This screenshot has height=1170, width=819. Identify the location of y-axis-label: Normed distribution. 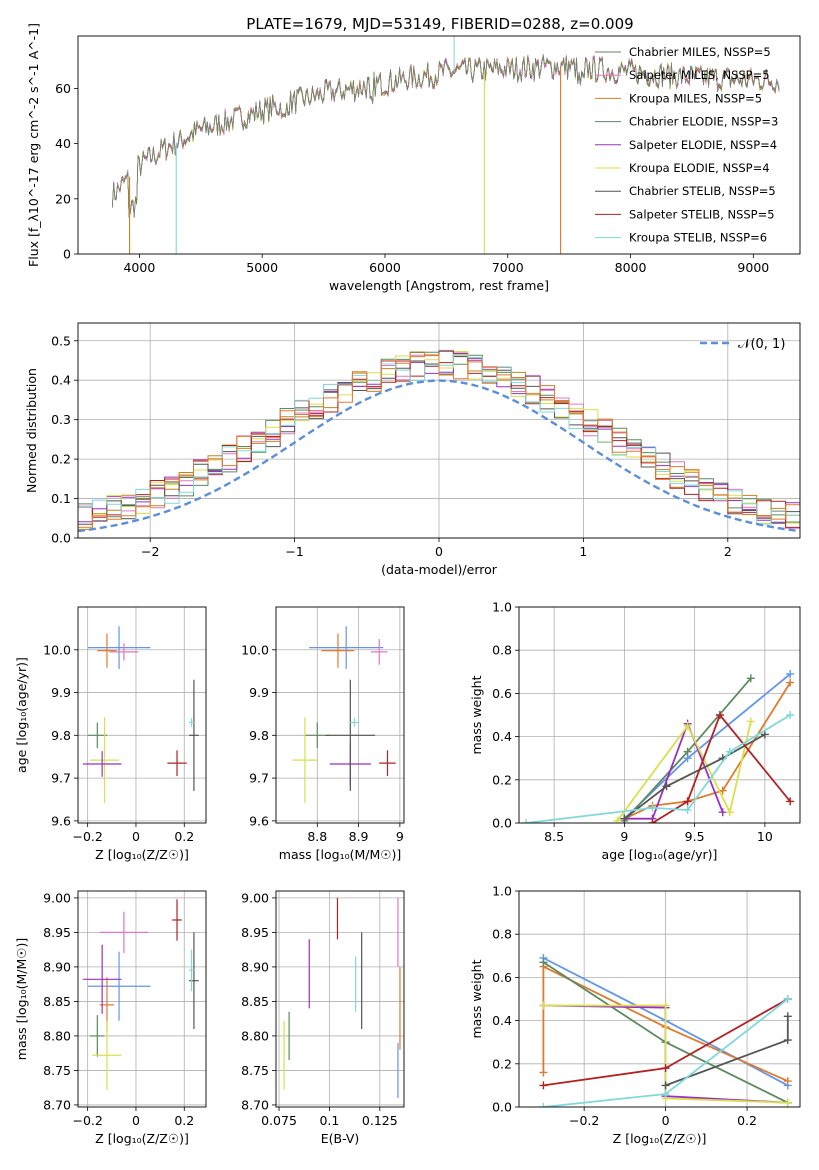
(31, 430).